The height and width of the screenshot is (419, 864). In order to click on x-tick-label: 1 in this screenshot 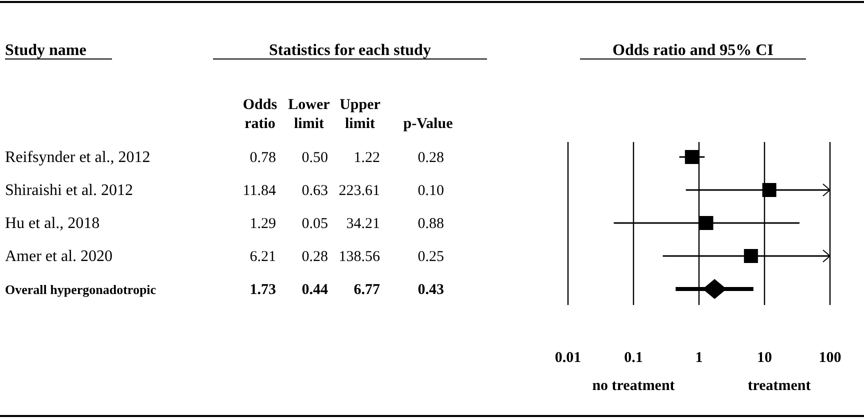, I will do `click(699, 358)`.